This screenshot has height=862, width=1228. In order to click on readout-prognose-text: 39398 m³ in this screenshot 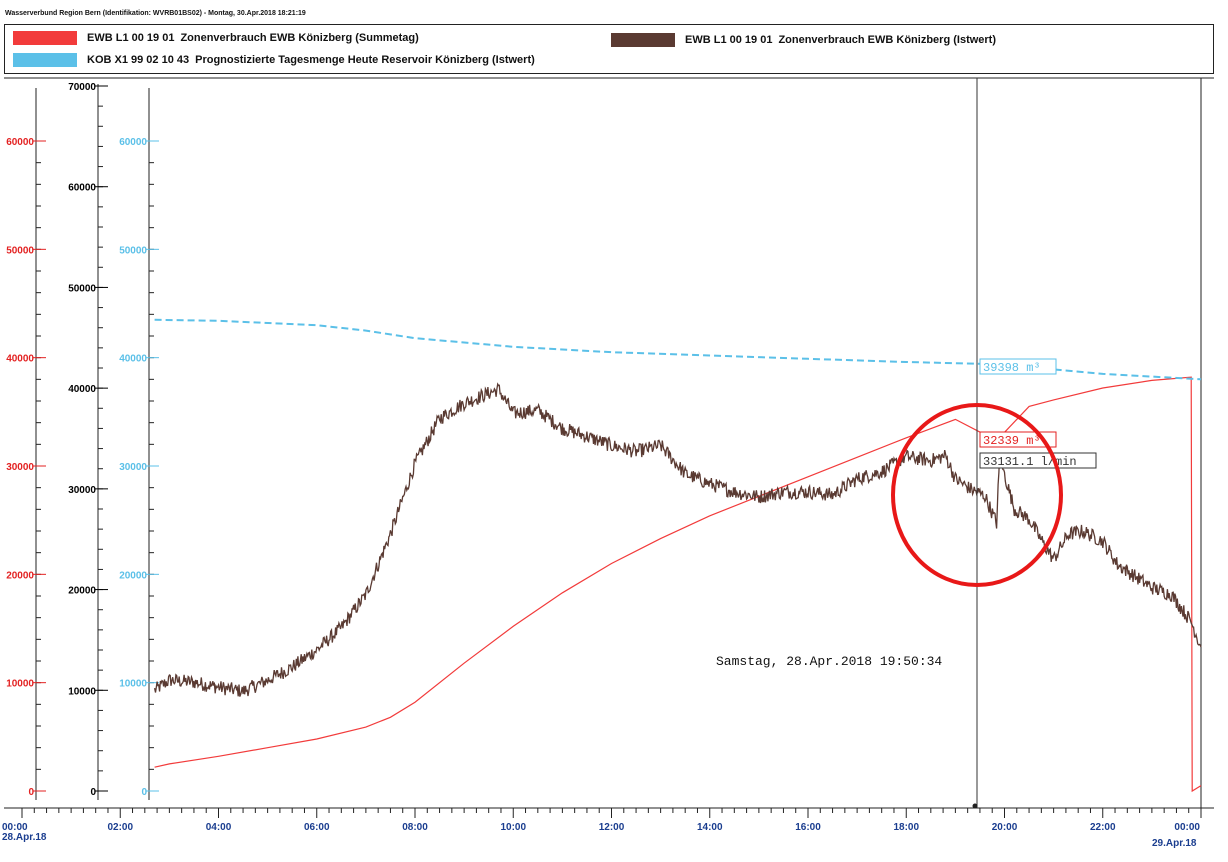, I will do `click(1012, 368)`.